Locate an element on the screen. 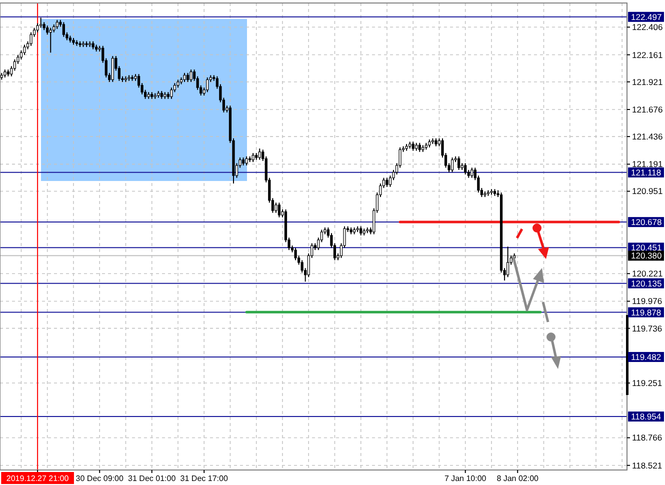 The height and width of the screenshot is (485, 665). x-tick-label: 30 Dec 09:00 is located at coordinates (100, 478).